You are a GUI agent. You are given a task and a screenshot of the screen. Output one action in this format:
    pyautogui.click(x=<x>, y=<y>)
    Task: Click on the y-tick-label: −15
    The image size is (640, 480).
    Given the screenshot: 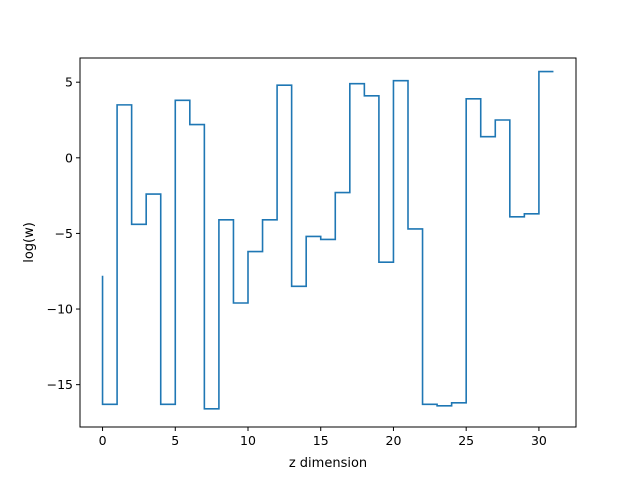 What is the action you would take?
    pyautogui.click(x=60, y=384)
    